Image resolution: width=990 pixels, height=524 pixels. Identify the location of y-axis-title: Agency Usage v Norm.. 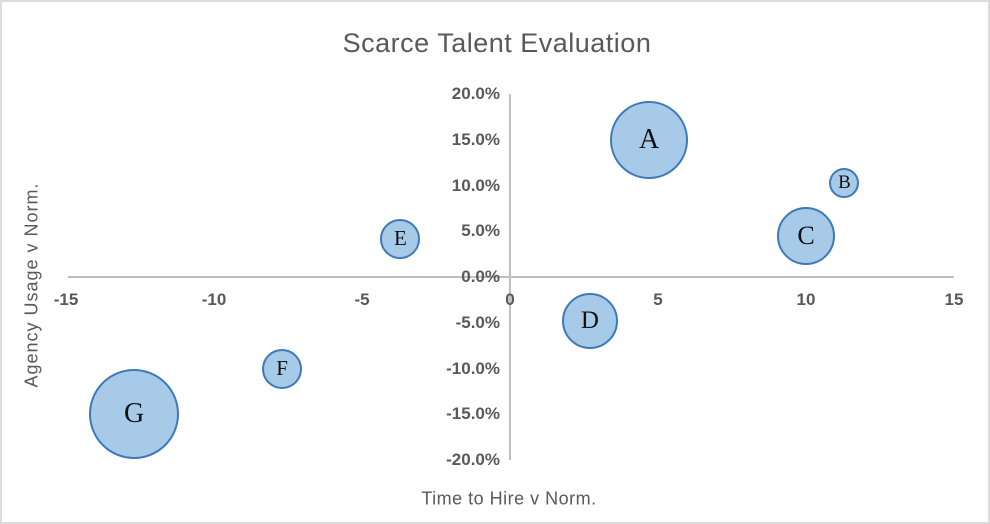
(31, 285).